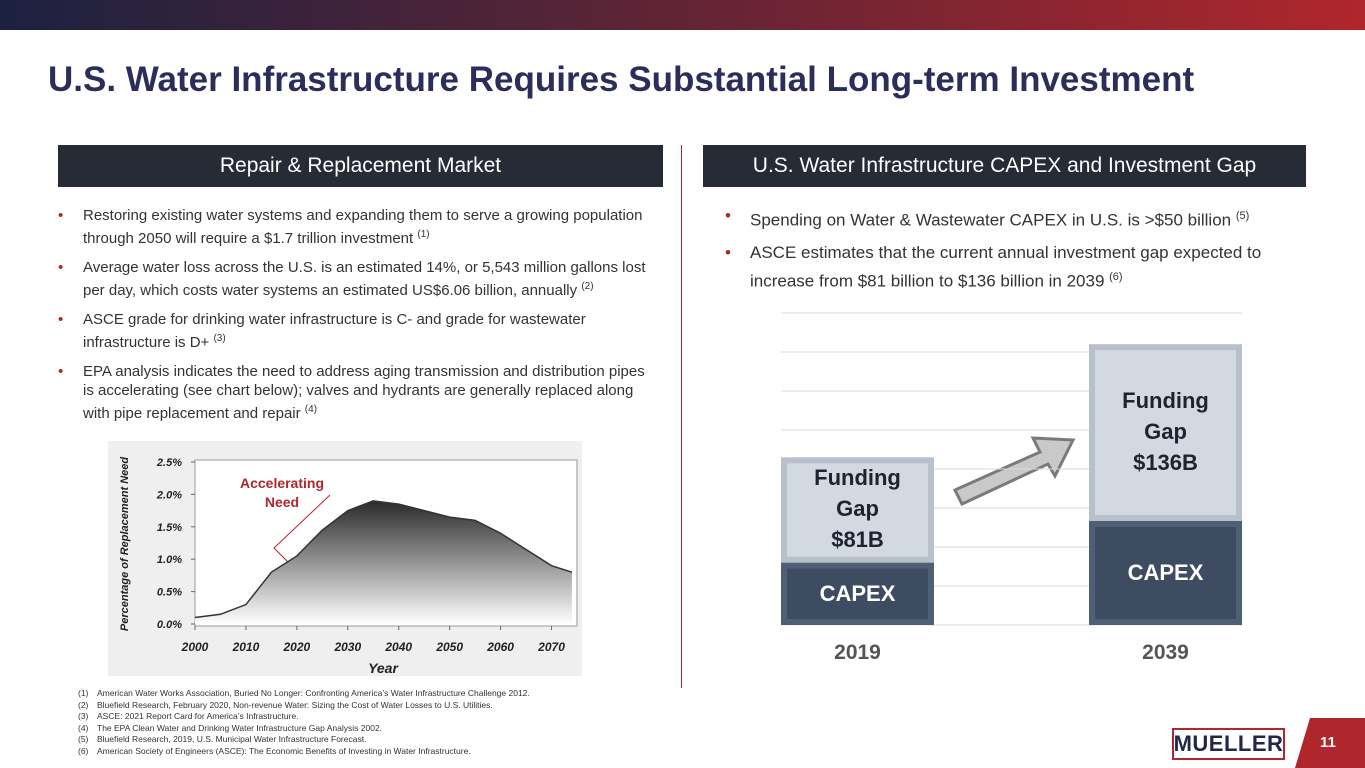  I want to click on footnote-number: (6), so click(83, 750).